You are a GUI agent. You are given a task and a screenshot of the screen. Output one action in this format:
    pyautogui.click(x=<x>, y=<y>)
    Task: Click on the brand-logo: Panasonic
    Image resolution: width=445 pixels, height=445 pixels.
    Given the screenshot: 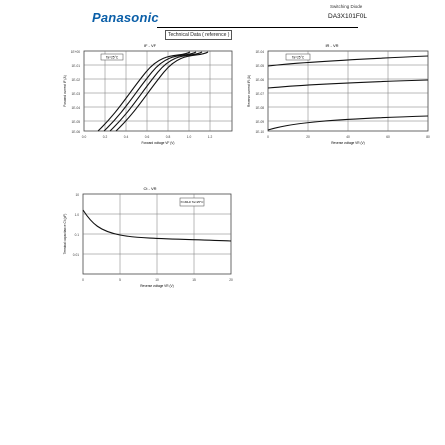 What is the action you would take?
    pyautogui.click(x=125, y=17)
    